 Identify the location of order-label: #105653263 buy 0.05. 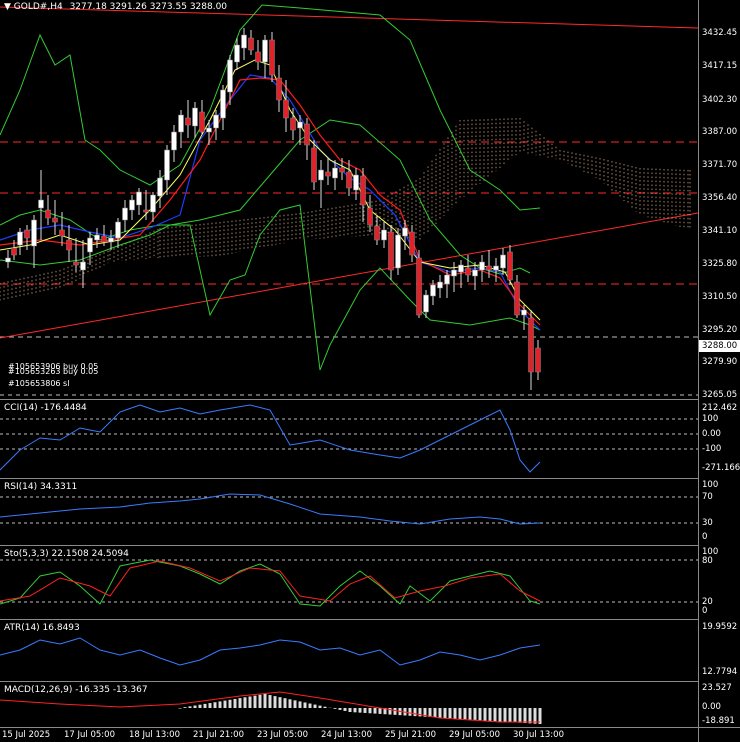
(53, 371).